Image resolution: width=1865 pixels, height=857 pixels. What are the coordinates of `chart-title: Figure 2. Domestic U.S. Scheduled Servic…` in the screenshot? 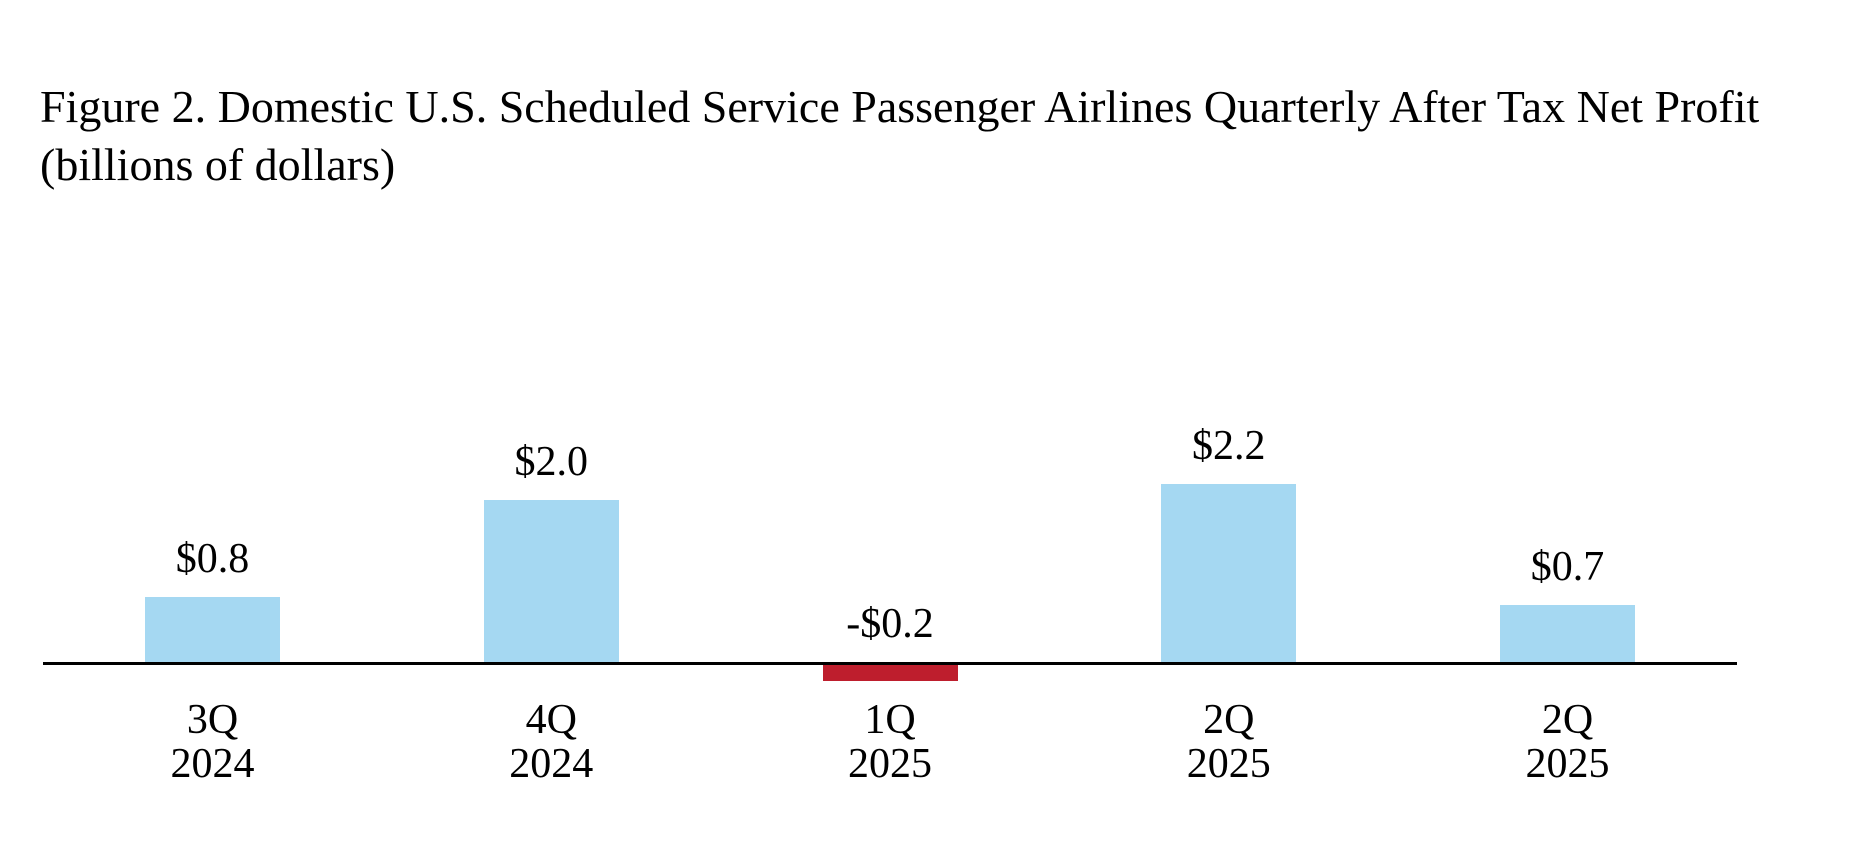 It's located at (900, 136).